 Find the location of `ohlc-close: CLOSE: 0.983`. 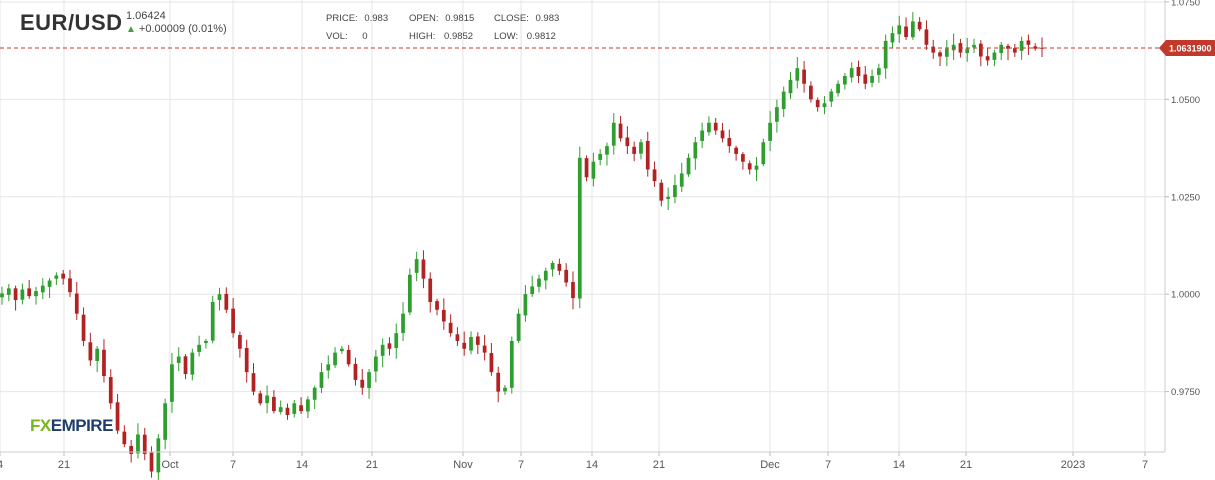

ohlc-close: CLOSE: 0.983 is located at coordinates (526, 18).